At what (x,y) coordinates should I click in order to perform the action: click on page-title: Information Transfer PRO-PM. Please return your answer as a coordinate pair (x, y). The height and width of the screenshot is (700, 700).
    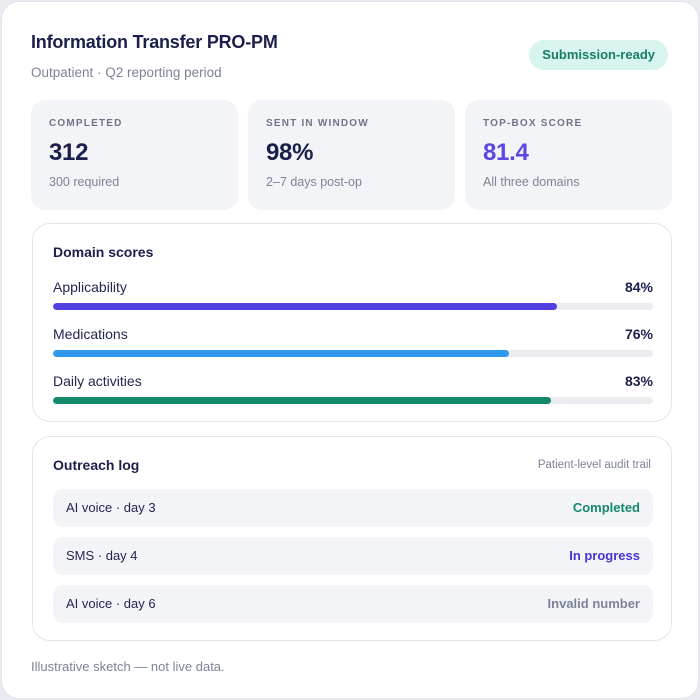
    Looking at the image, I should click on (154, 42).